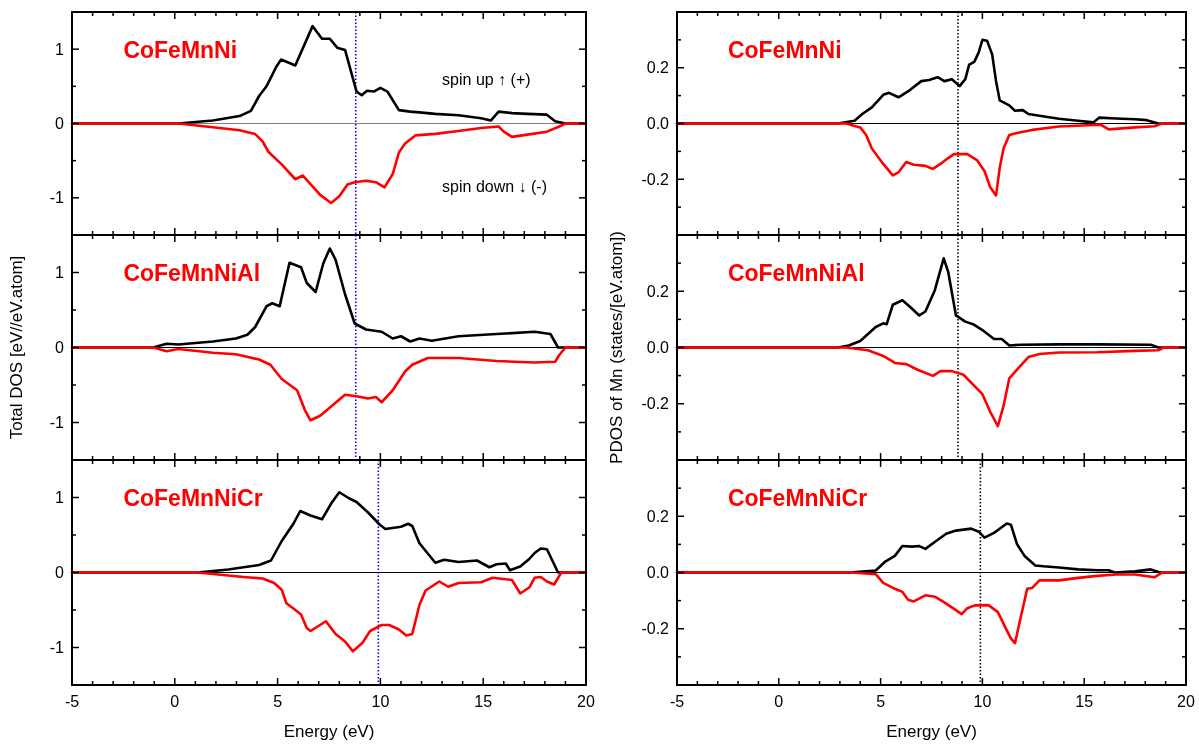 The image size is (1199, 752). What do you see at coordinates (486, 79) in the screenshot?
I see `annotation: spin up ↑ (+)` at bounding box center [486, 79].